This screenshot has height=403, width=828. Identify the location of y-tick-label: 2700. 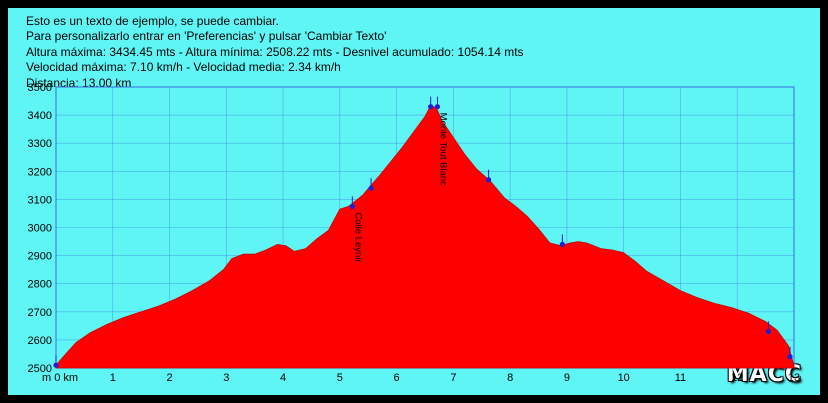
(40, 313).